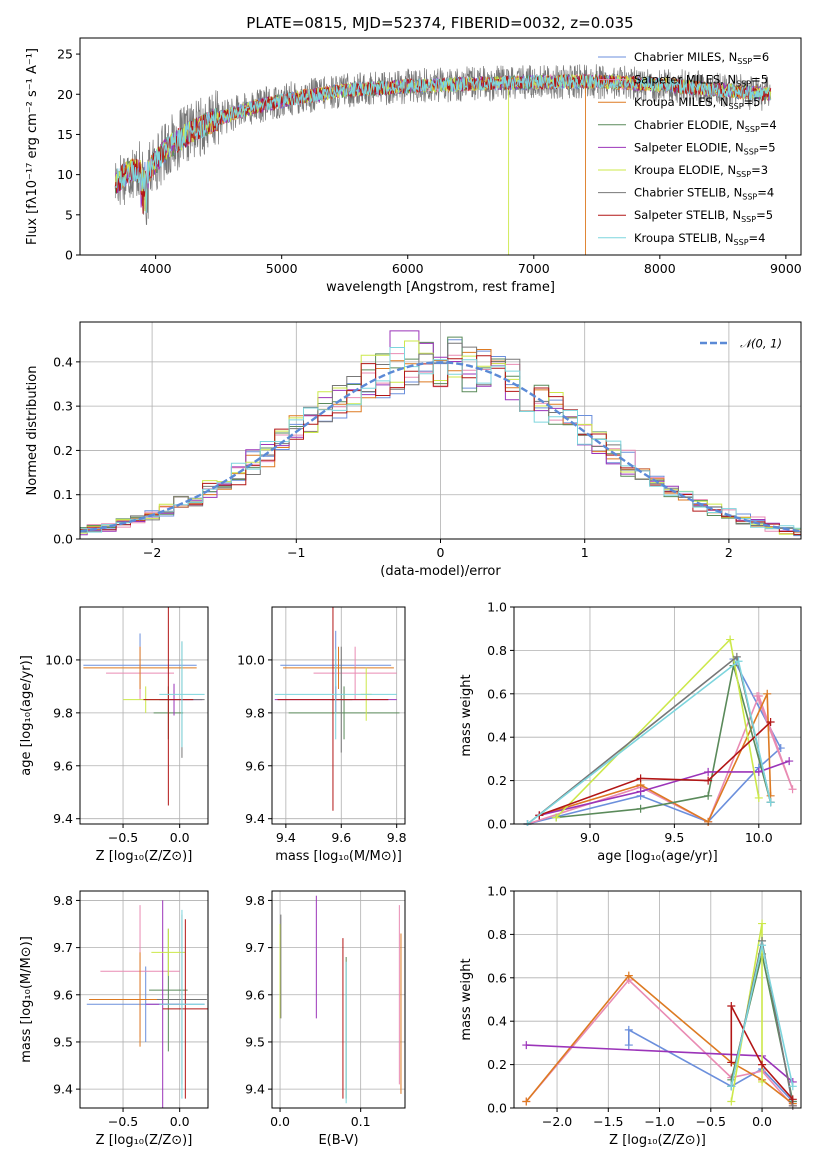 The image size is (819, 1170). What do you see at coordinates (408, 268) in the screenshot?
I see `x-tick-label: 6000` at bounding box center [408, 268].